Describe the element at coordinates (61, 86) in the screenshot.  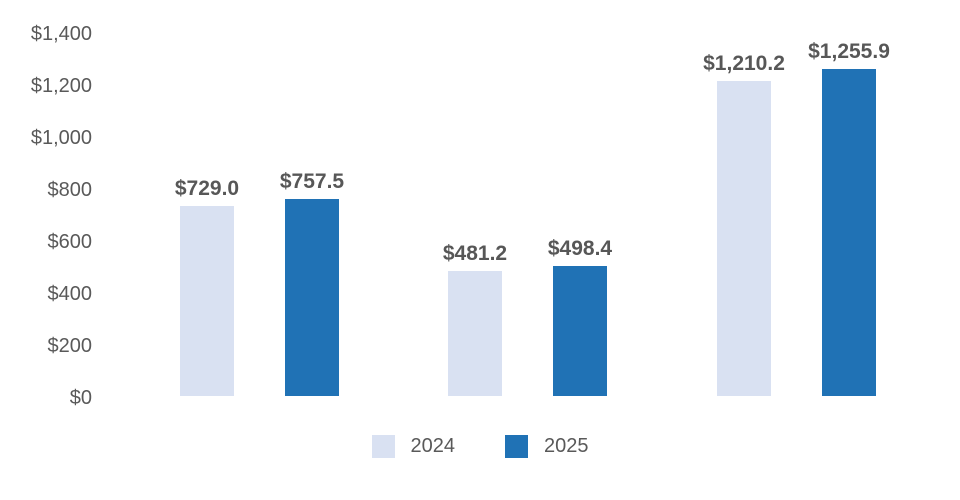
I see `y-tick-label: $1,200` at that location.